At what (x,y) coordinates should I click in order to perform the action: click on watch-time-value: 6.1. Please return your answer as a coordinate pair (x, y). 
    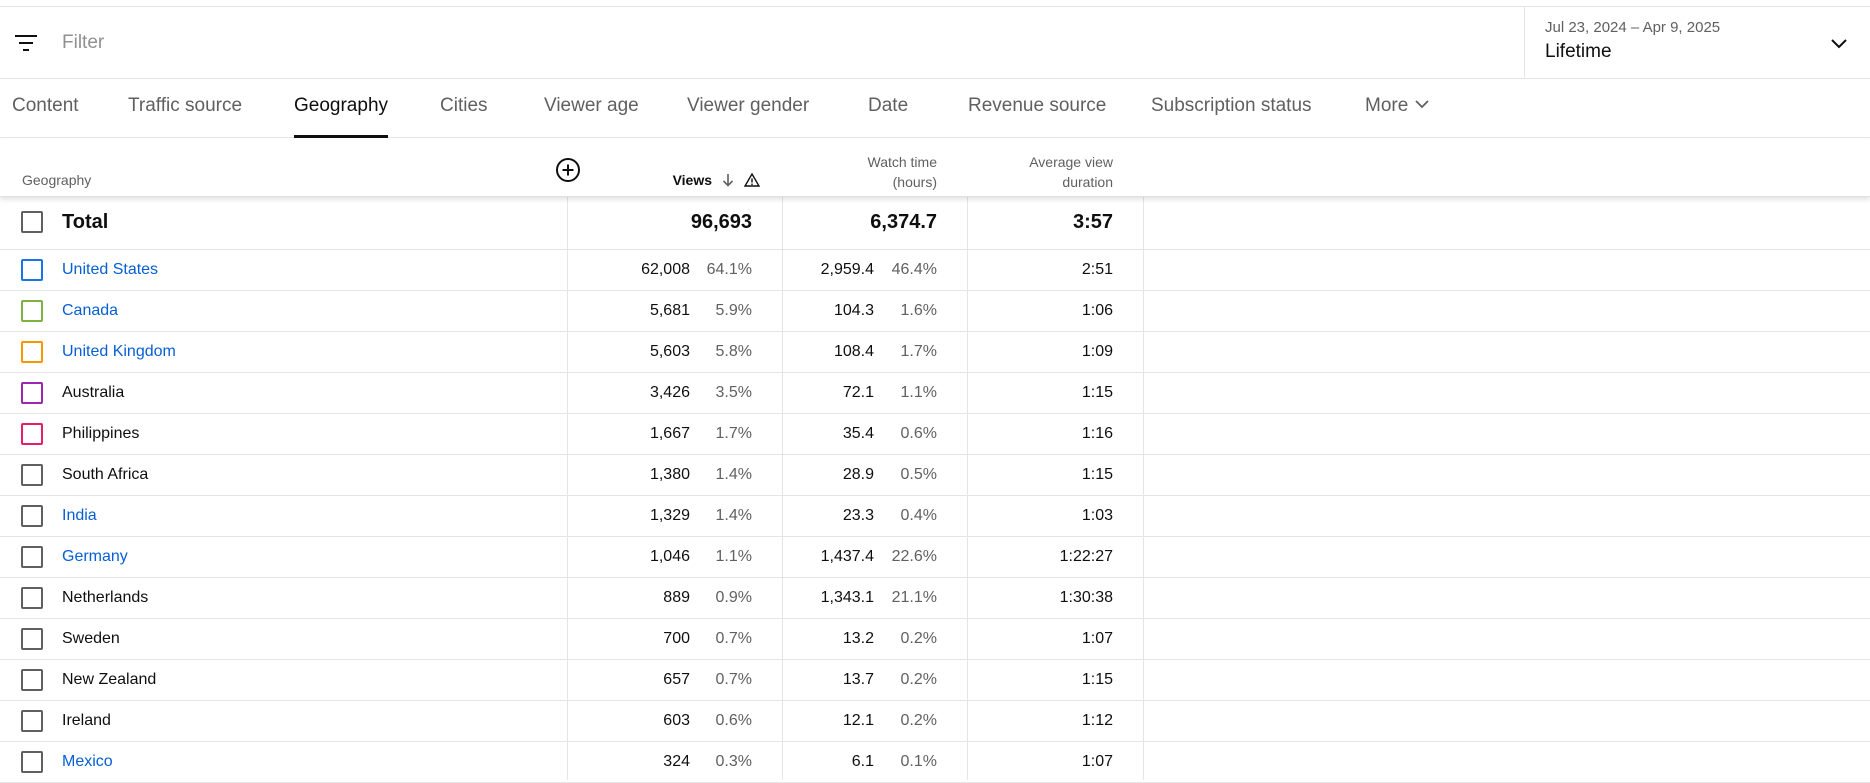
    Looking at the image, I should click on (862, 761).